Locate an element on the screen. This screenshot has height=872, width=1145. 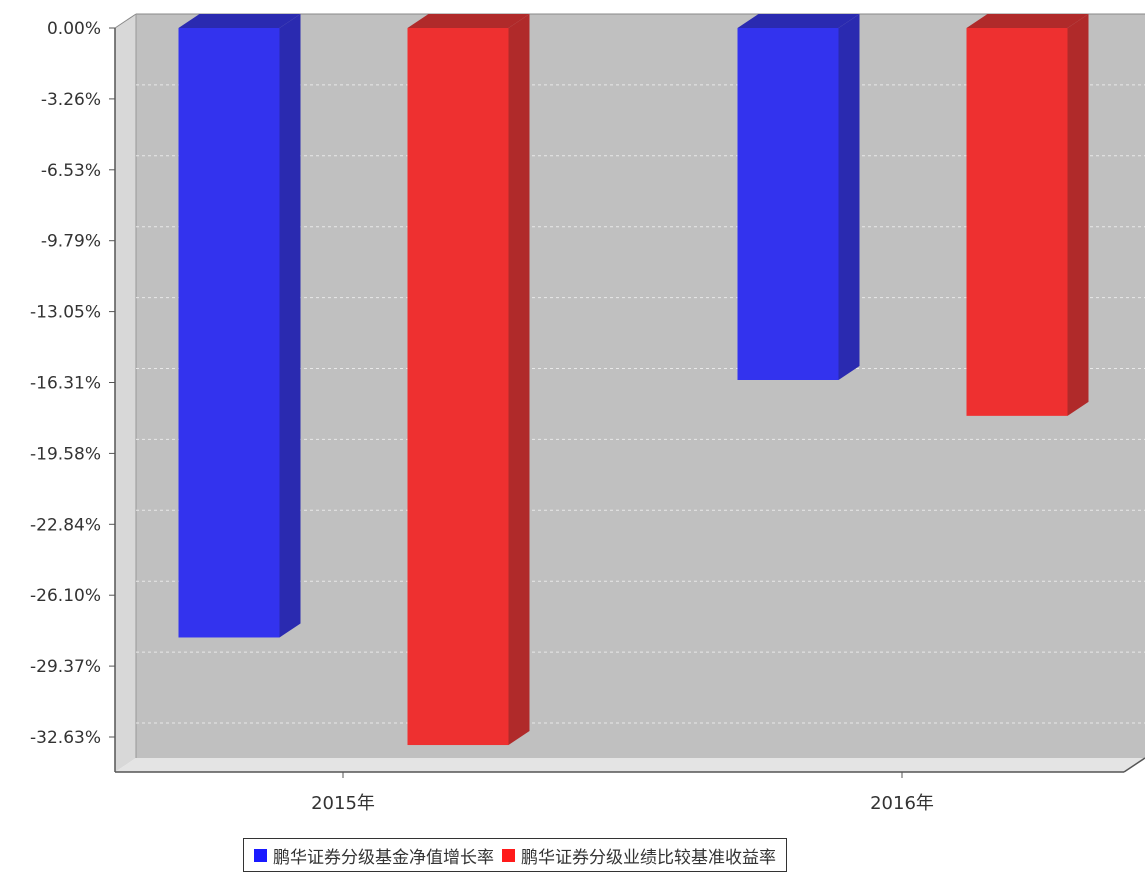
y-tick-label: -16.31% is located at coordinates (65, 384).